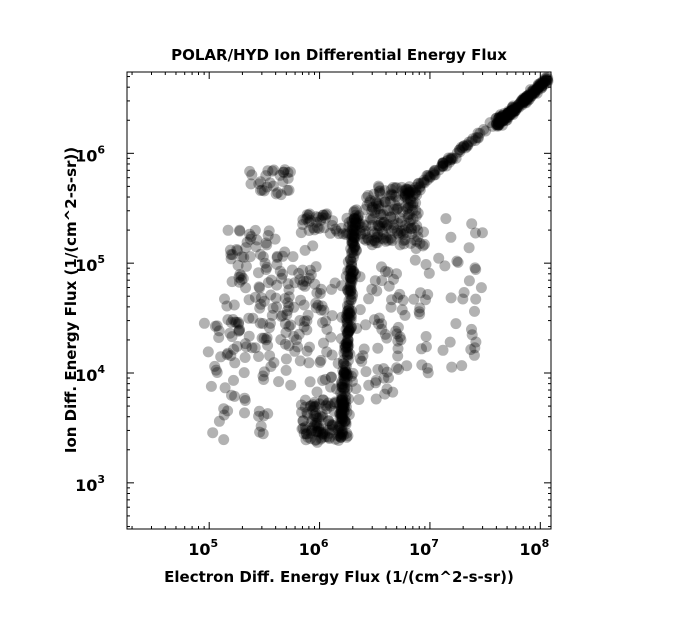  What do you see at coordinates (314, 548) in the screenshot?
I see `x-tick-label: 106` at bounding box center [314, 548].